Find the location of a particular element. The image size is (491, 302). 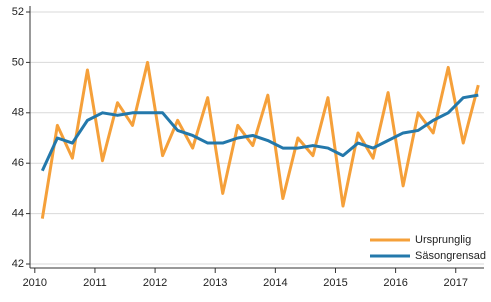

y-tick-label: 46 is located at coordinates (18, 163).